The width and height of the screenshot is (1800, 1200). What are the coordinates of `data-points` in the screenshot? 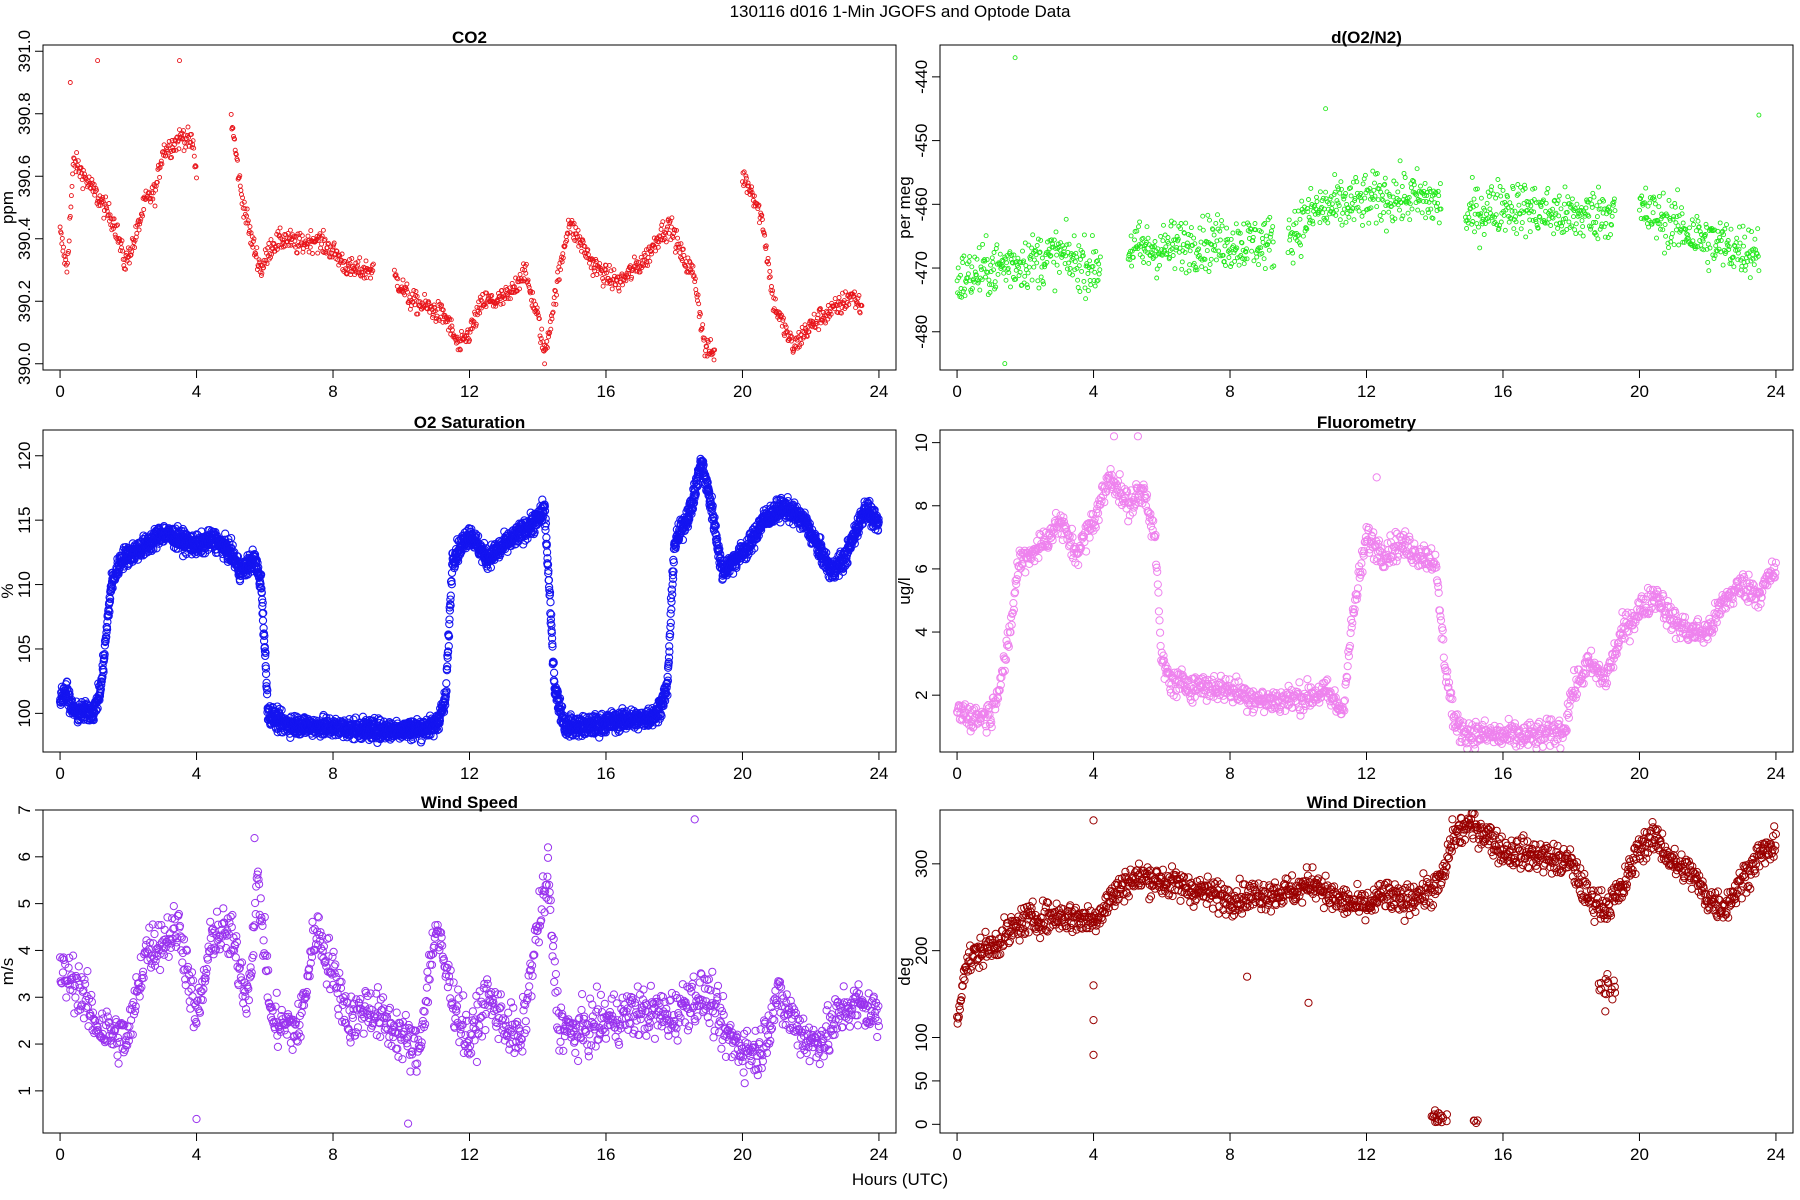 It's located at (469, 601).